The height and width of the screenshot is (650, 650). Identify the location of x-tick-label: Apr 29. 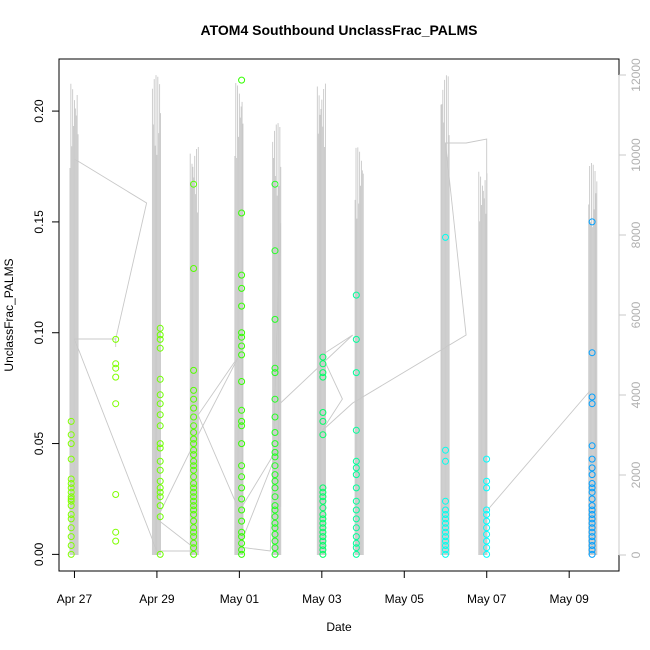
(157, 599).